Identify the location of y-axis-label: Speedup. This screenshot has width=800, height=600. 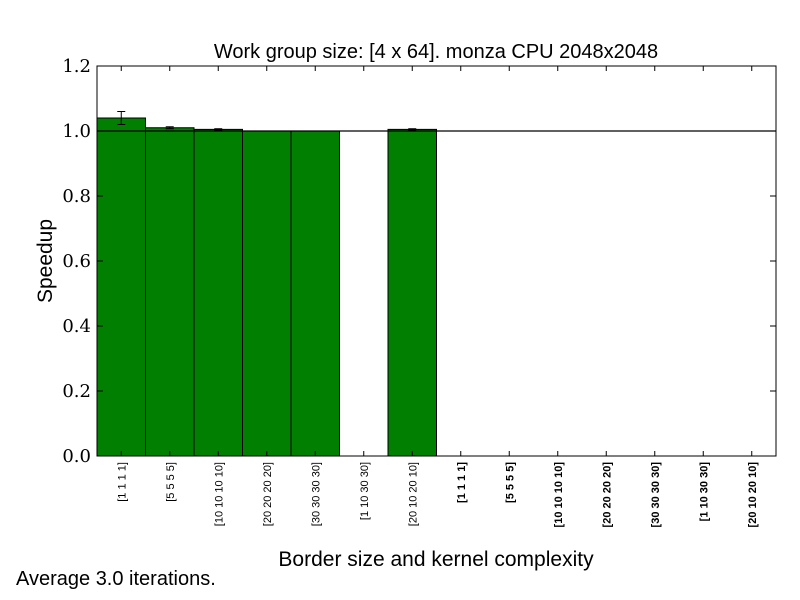
(45, 261).